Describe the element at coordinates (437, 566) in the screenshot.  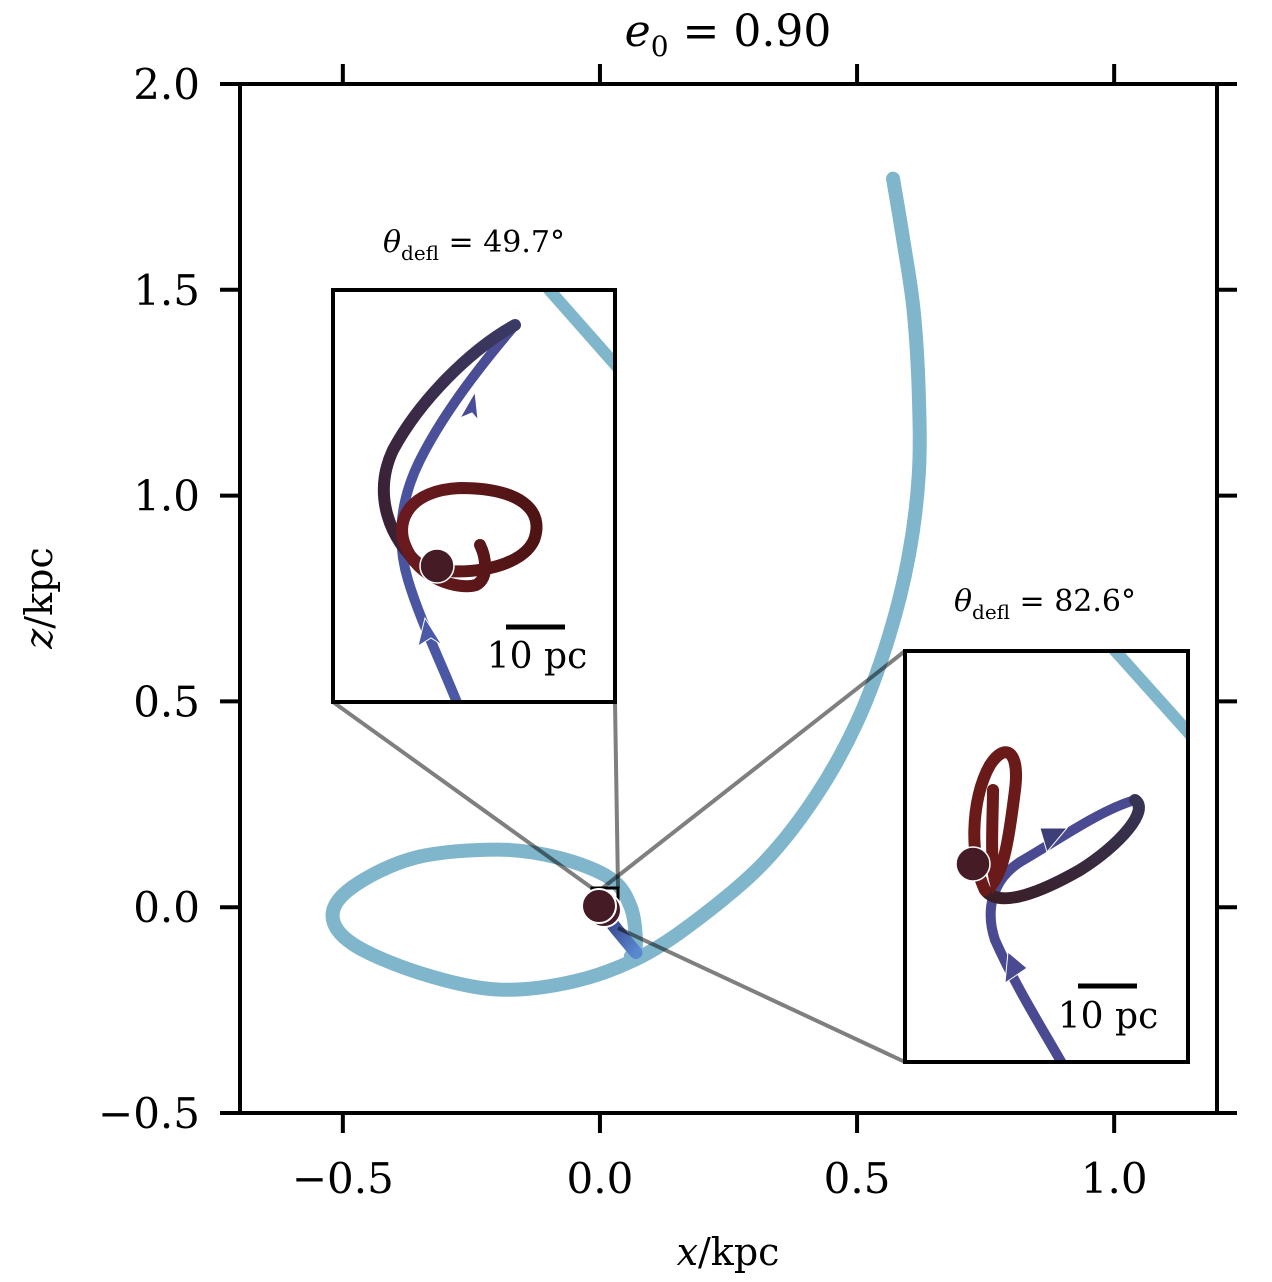
I see `inset-left-position-marker` at that location.